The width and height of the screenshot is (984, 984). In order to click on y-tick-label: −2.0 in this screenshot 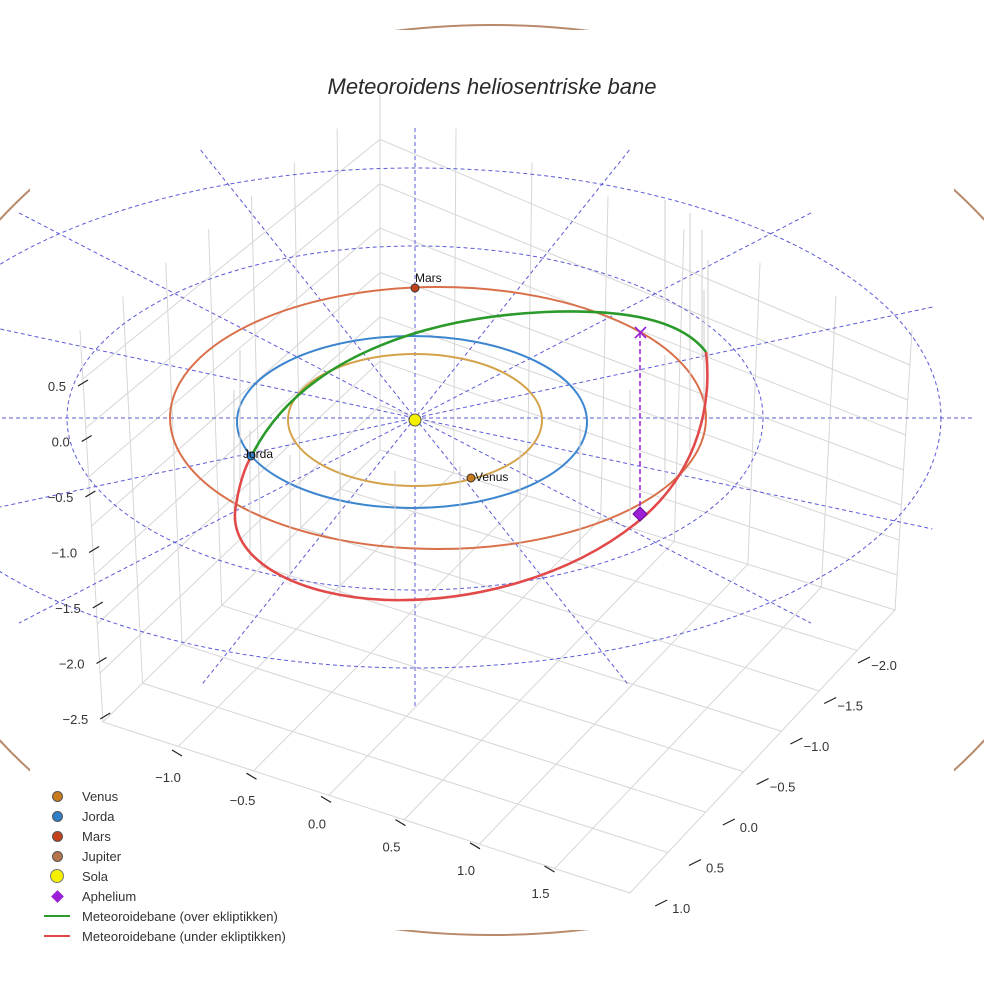, I will do `click(884, 665)`.